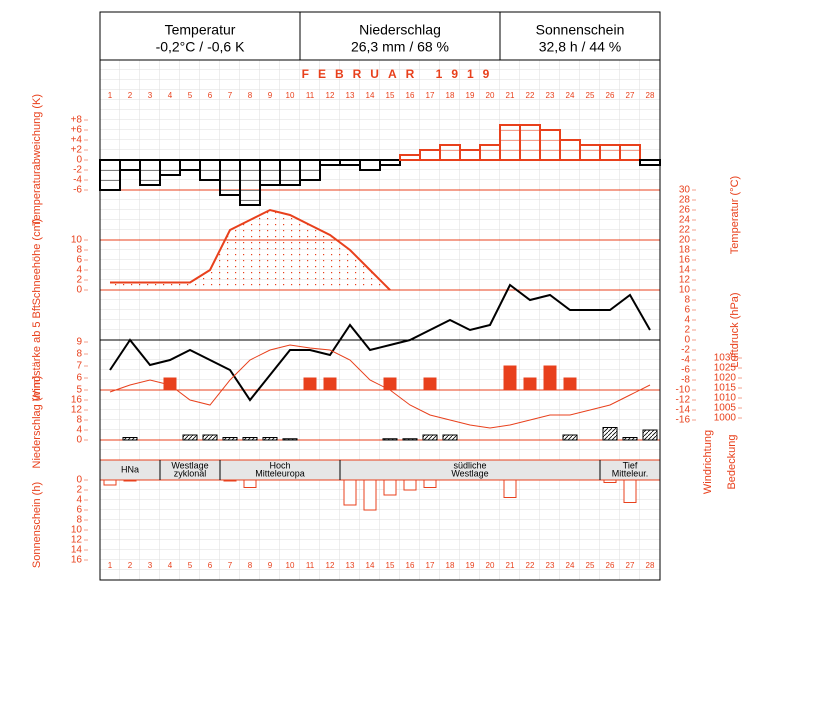 This screenshot has height=702, width=827. I want to click on axis-title: Temperaturabweichung (K), so click(37, 160).